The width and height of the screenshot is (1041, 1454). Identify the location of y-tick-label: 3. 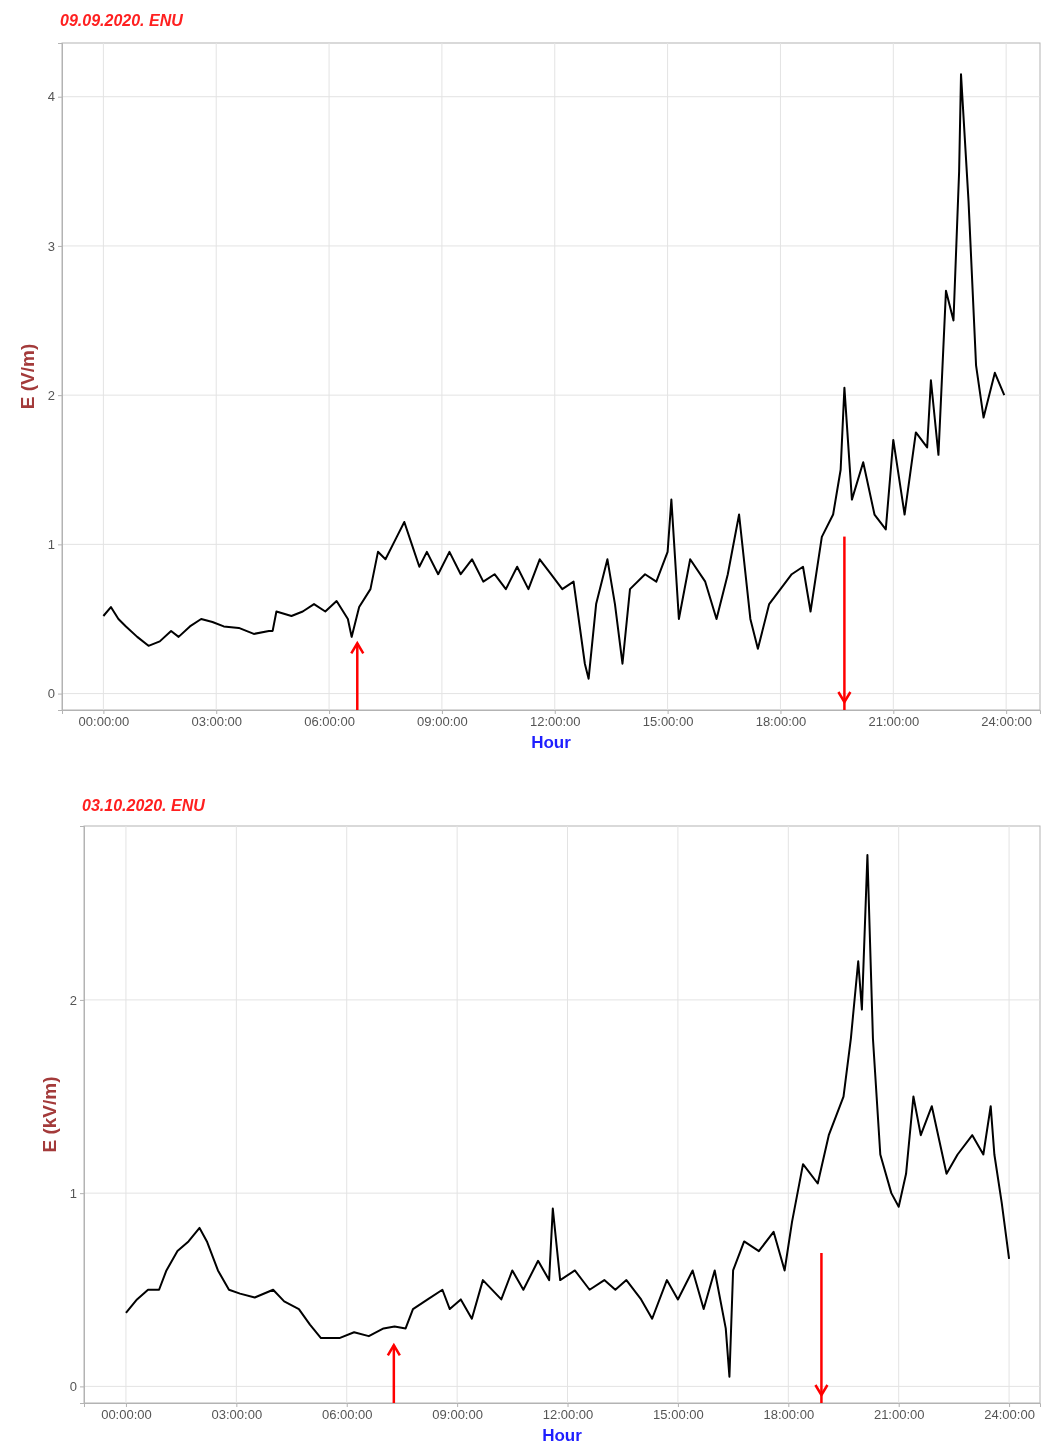
(51, 246).